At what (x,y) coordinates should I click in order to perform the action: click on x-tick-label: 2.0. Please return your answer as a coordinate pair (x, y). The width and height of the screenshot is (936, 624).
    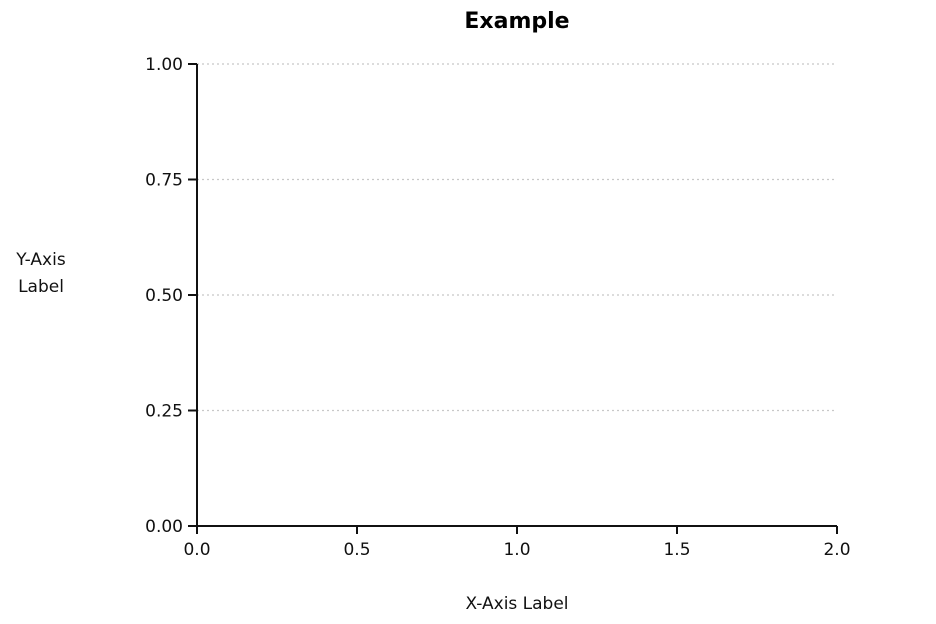
    Looking at the image, I should click on (836, 550).